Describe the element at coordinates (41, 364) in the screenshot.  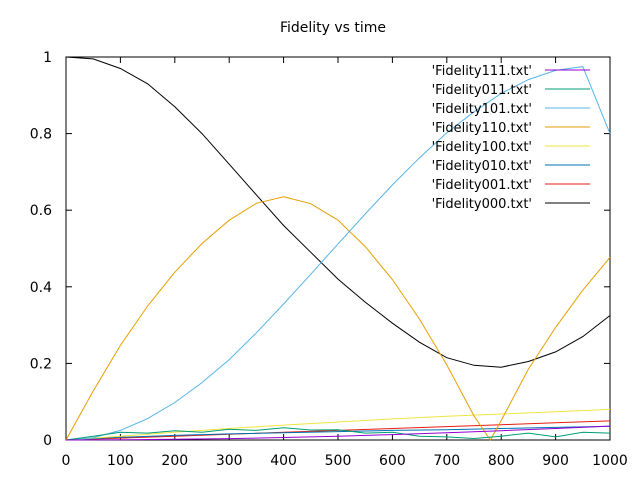
I see `y-tick-label: 0.2` at that location.